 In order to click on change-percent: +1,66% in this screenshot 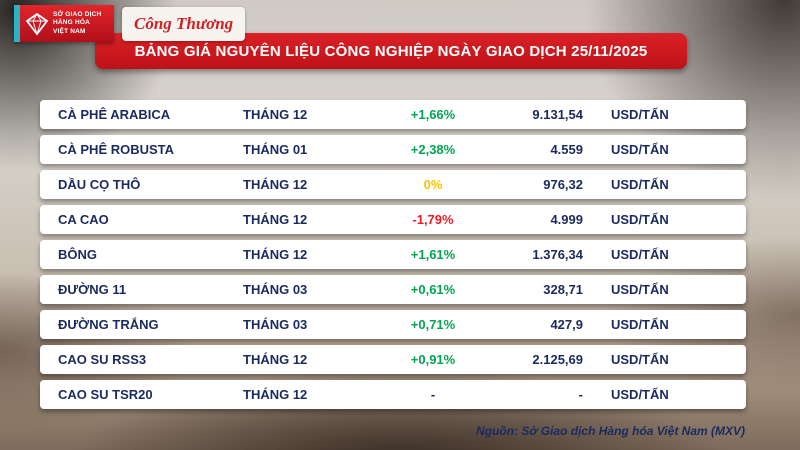, I will do `click(433, 114)`.